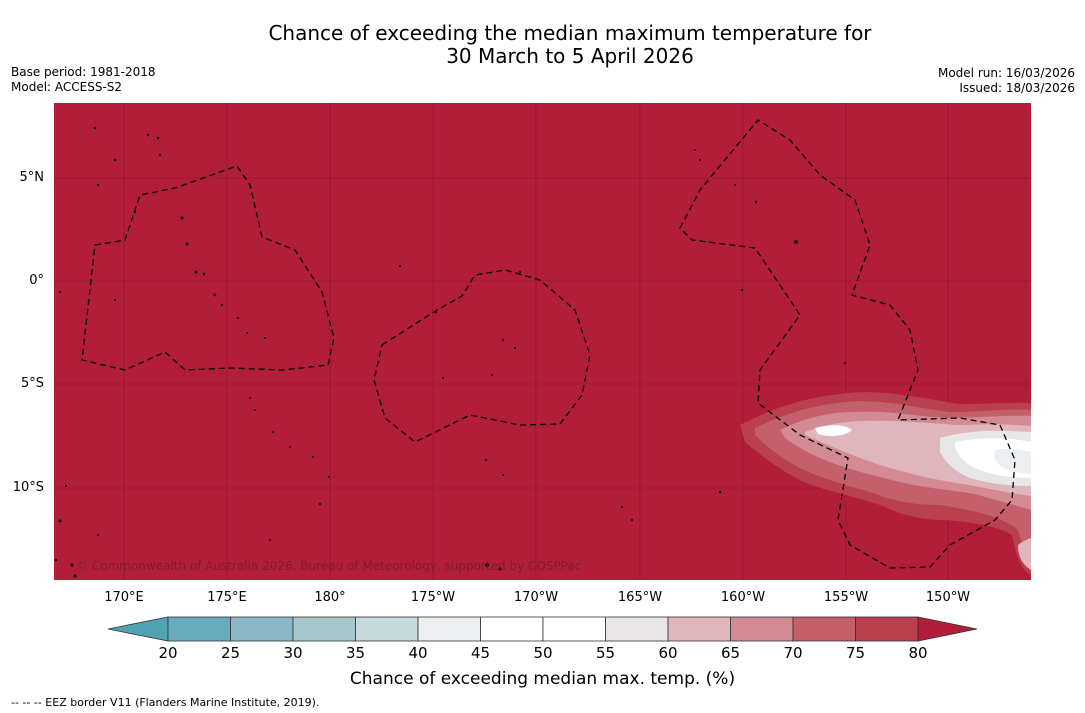 The image size is (1085, 713). I want to click on lon-label-175w: 175°W, so click(433, 597).